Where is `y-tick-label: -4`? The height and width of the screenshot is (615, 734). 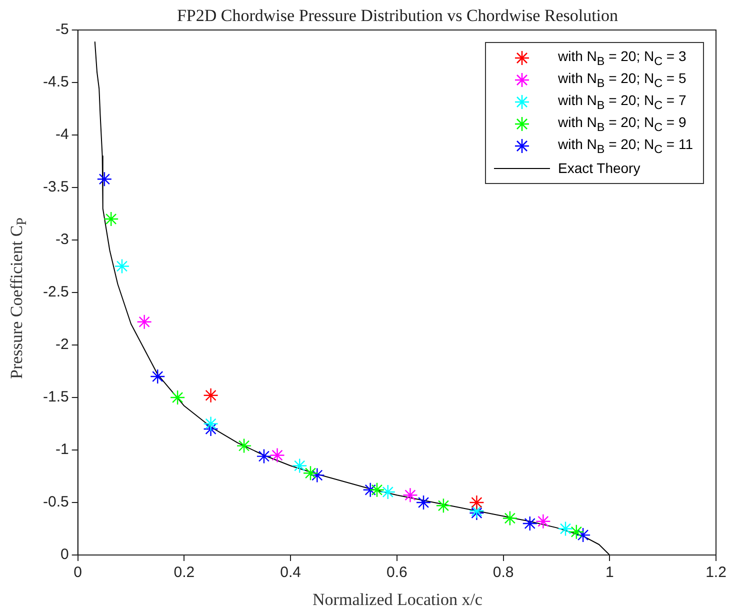
y-tick-label: -4 is located at coordinates (62, 135).